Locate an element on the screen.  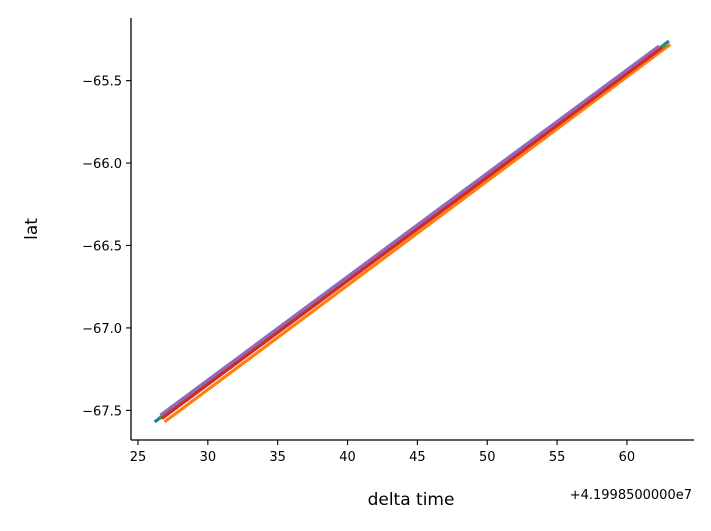
y-ticks: −67.5 −67.0 −66.5 −66.0 −65.5 is located at coordinates (106, 247).